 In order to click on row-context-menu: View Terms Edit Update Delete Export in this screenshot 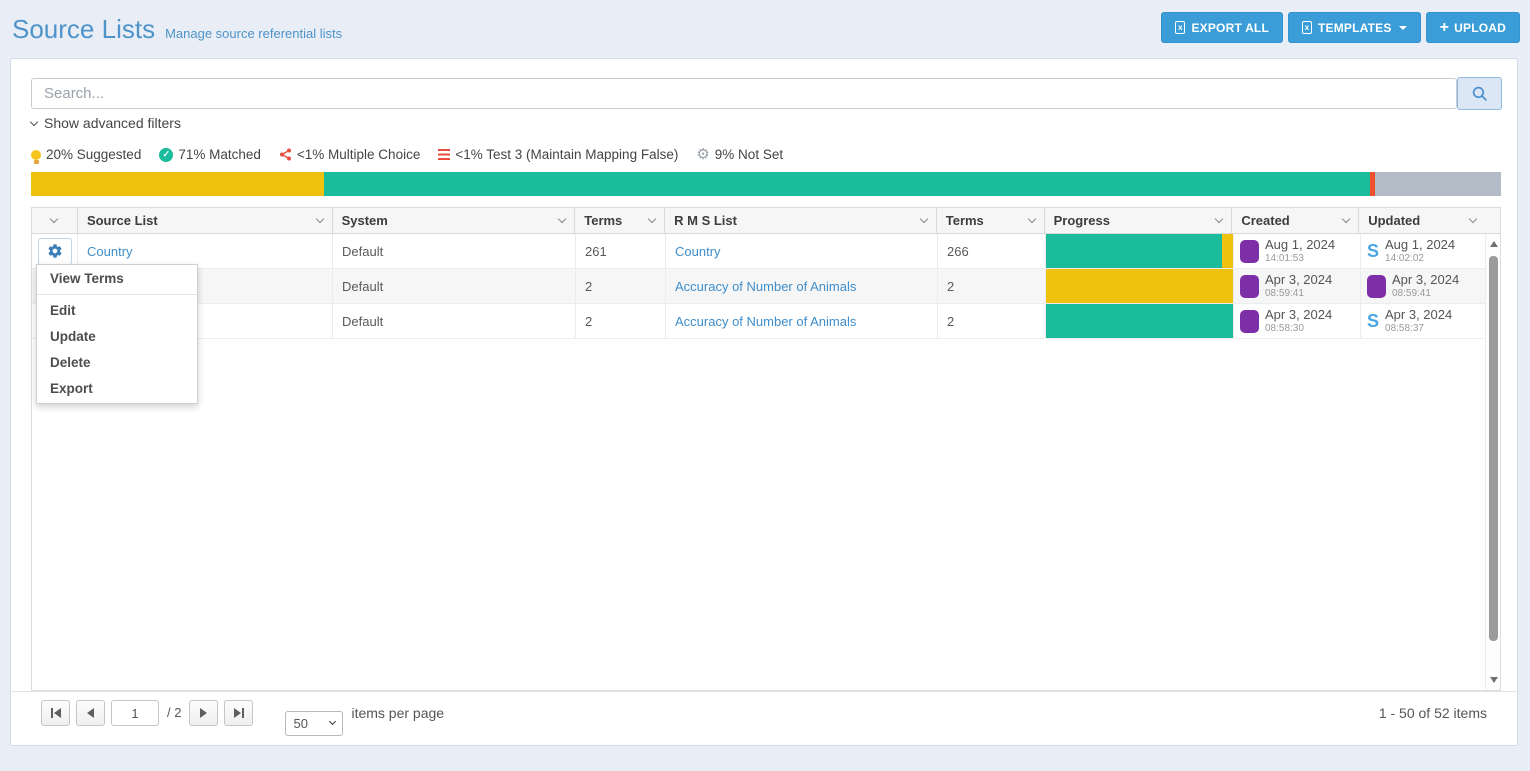, I will do `click(117, 334)`.